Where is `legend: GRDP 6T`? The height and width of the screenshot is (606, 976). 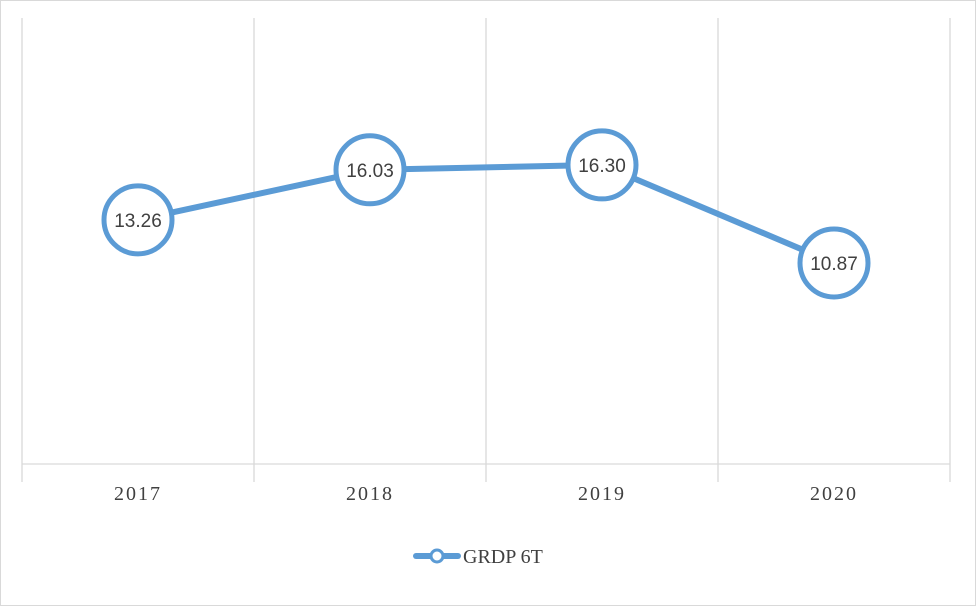
legend: GRDP 6T is located at coordinates (478, 557).